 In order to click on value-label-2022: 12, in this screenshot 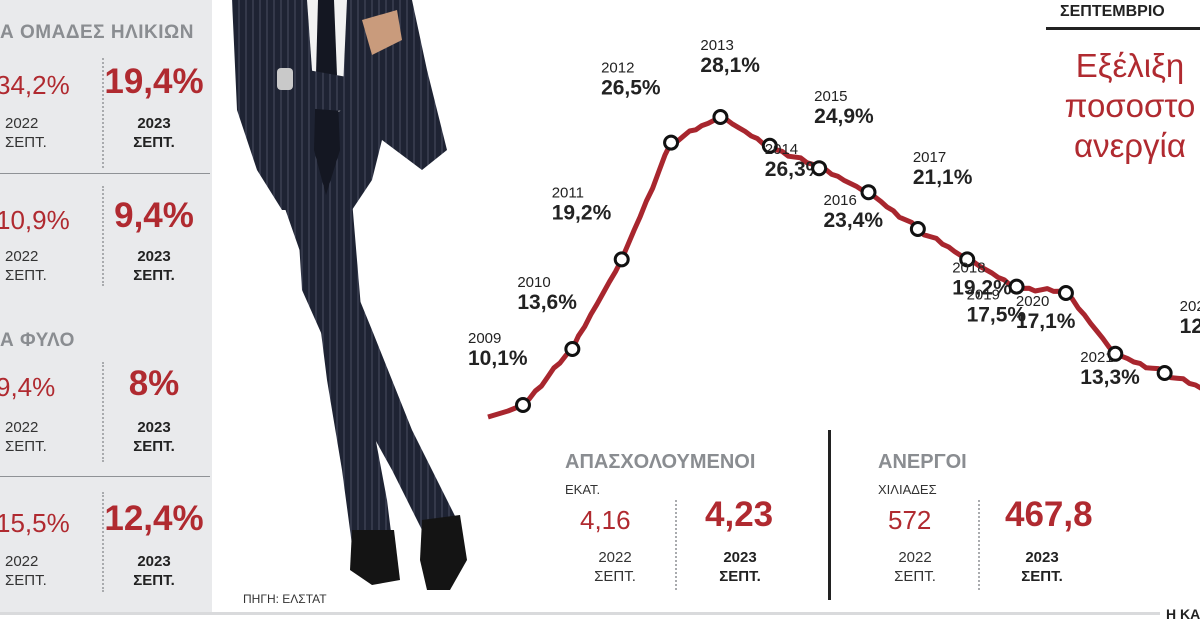, I will do `click(1190, 326)`.